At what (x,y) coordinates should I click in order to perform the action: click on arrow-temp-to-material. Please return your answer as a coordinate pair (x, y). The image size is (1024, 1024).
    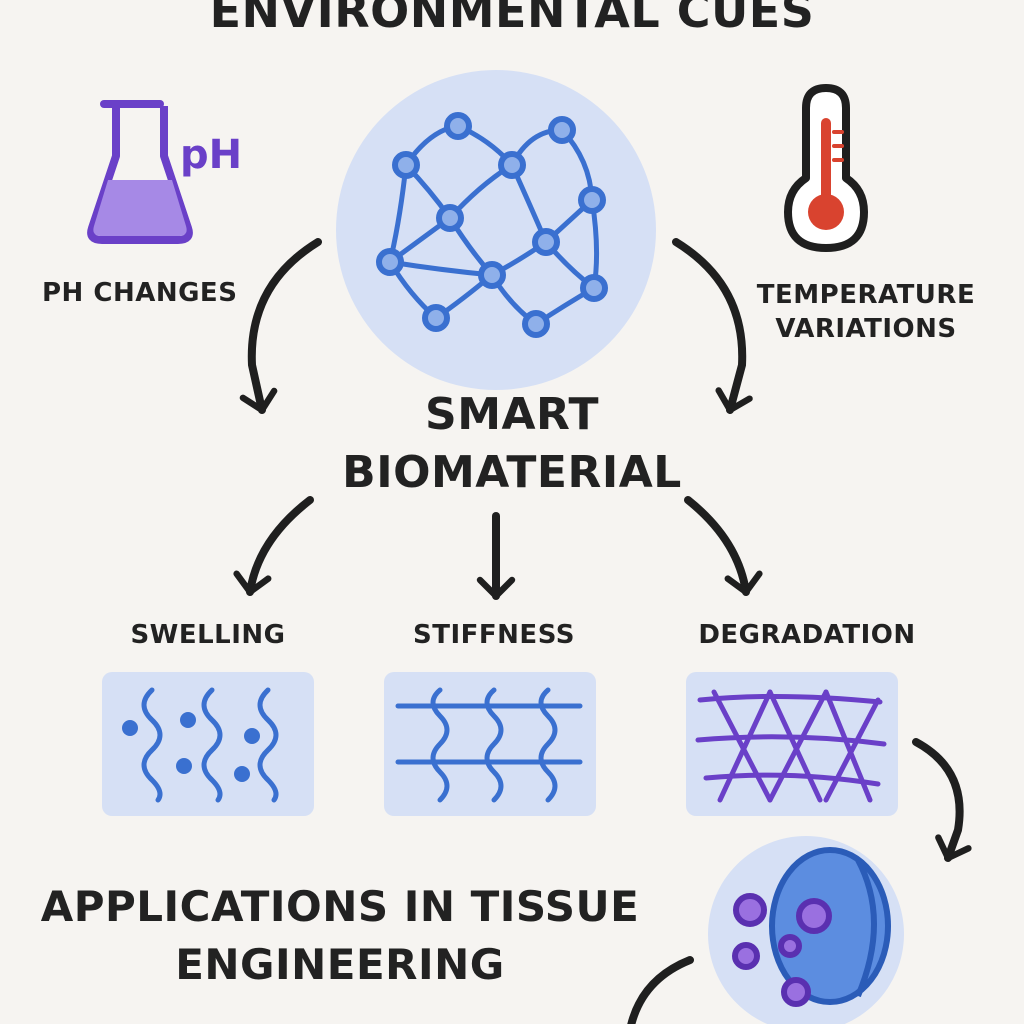
    Looking at the image, I should click on (712, 326).